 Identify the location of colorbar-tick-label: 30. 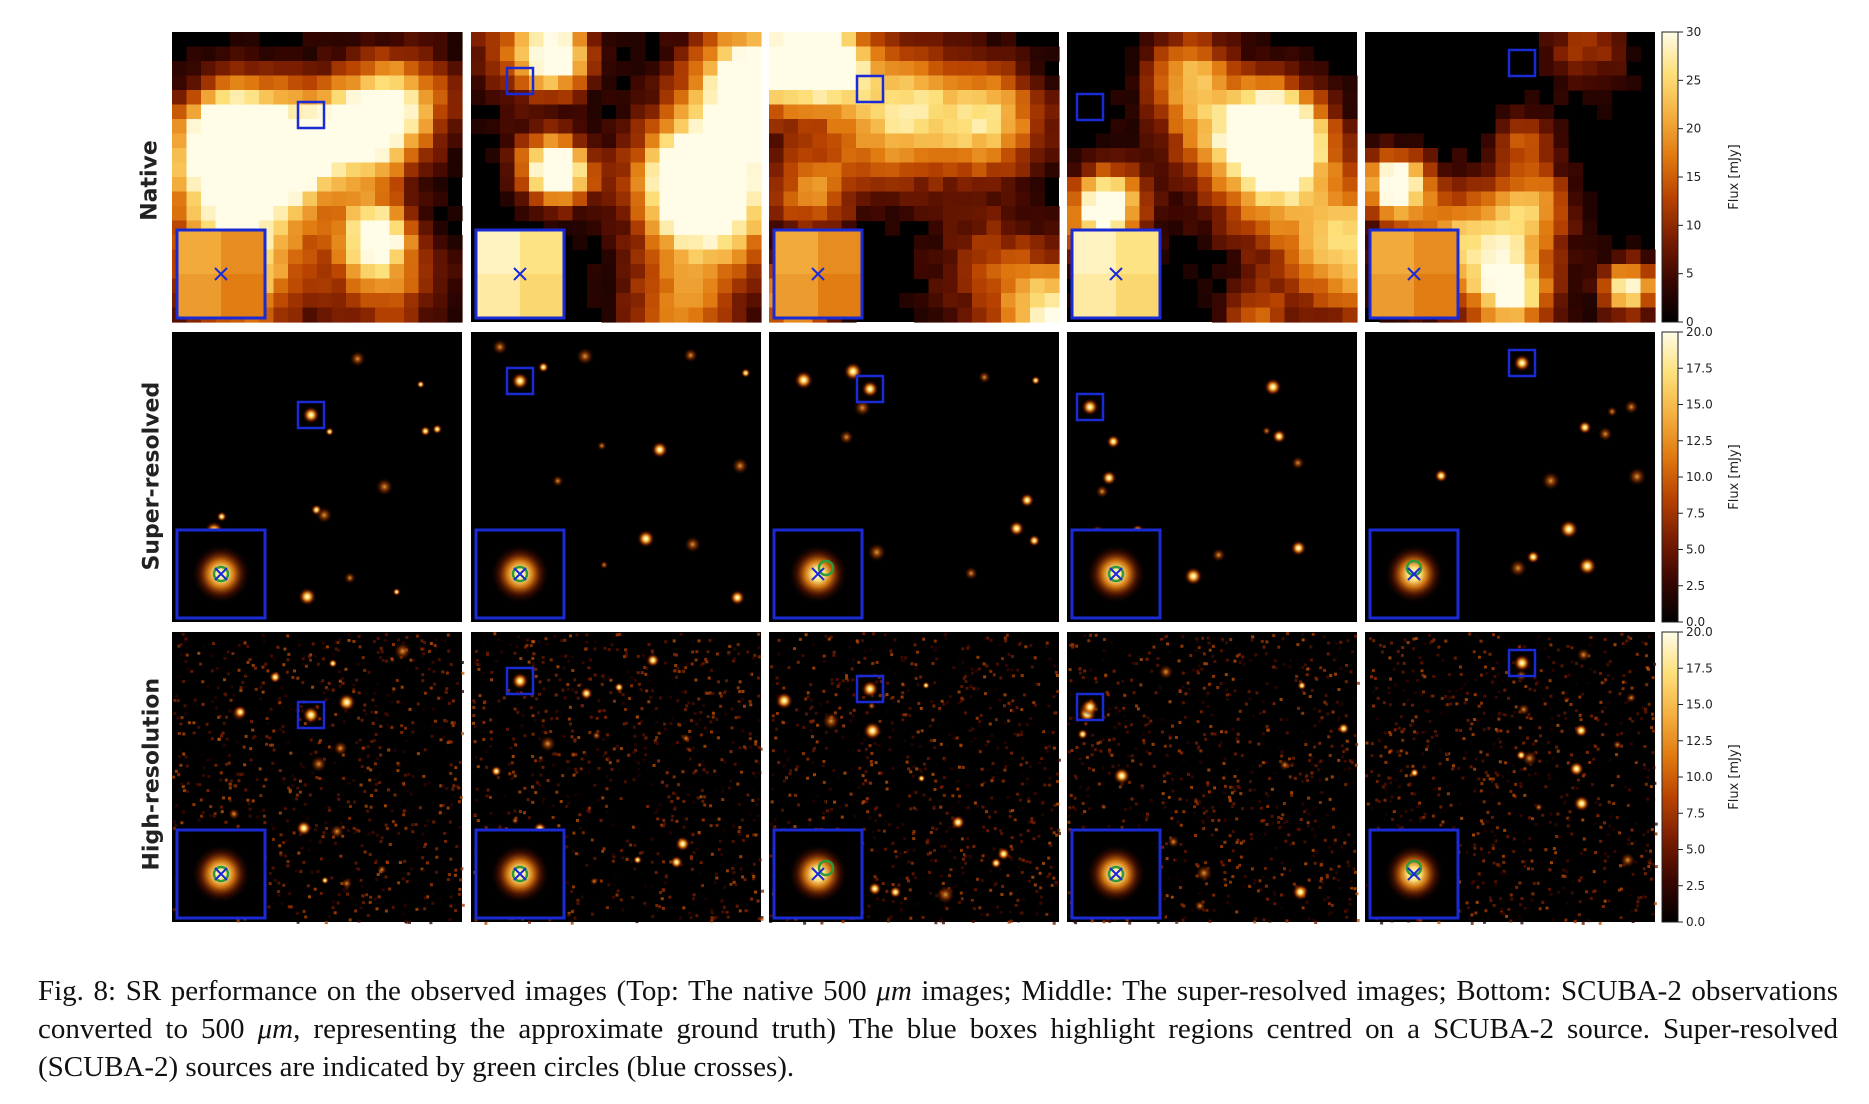
(1693, 32).